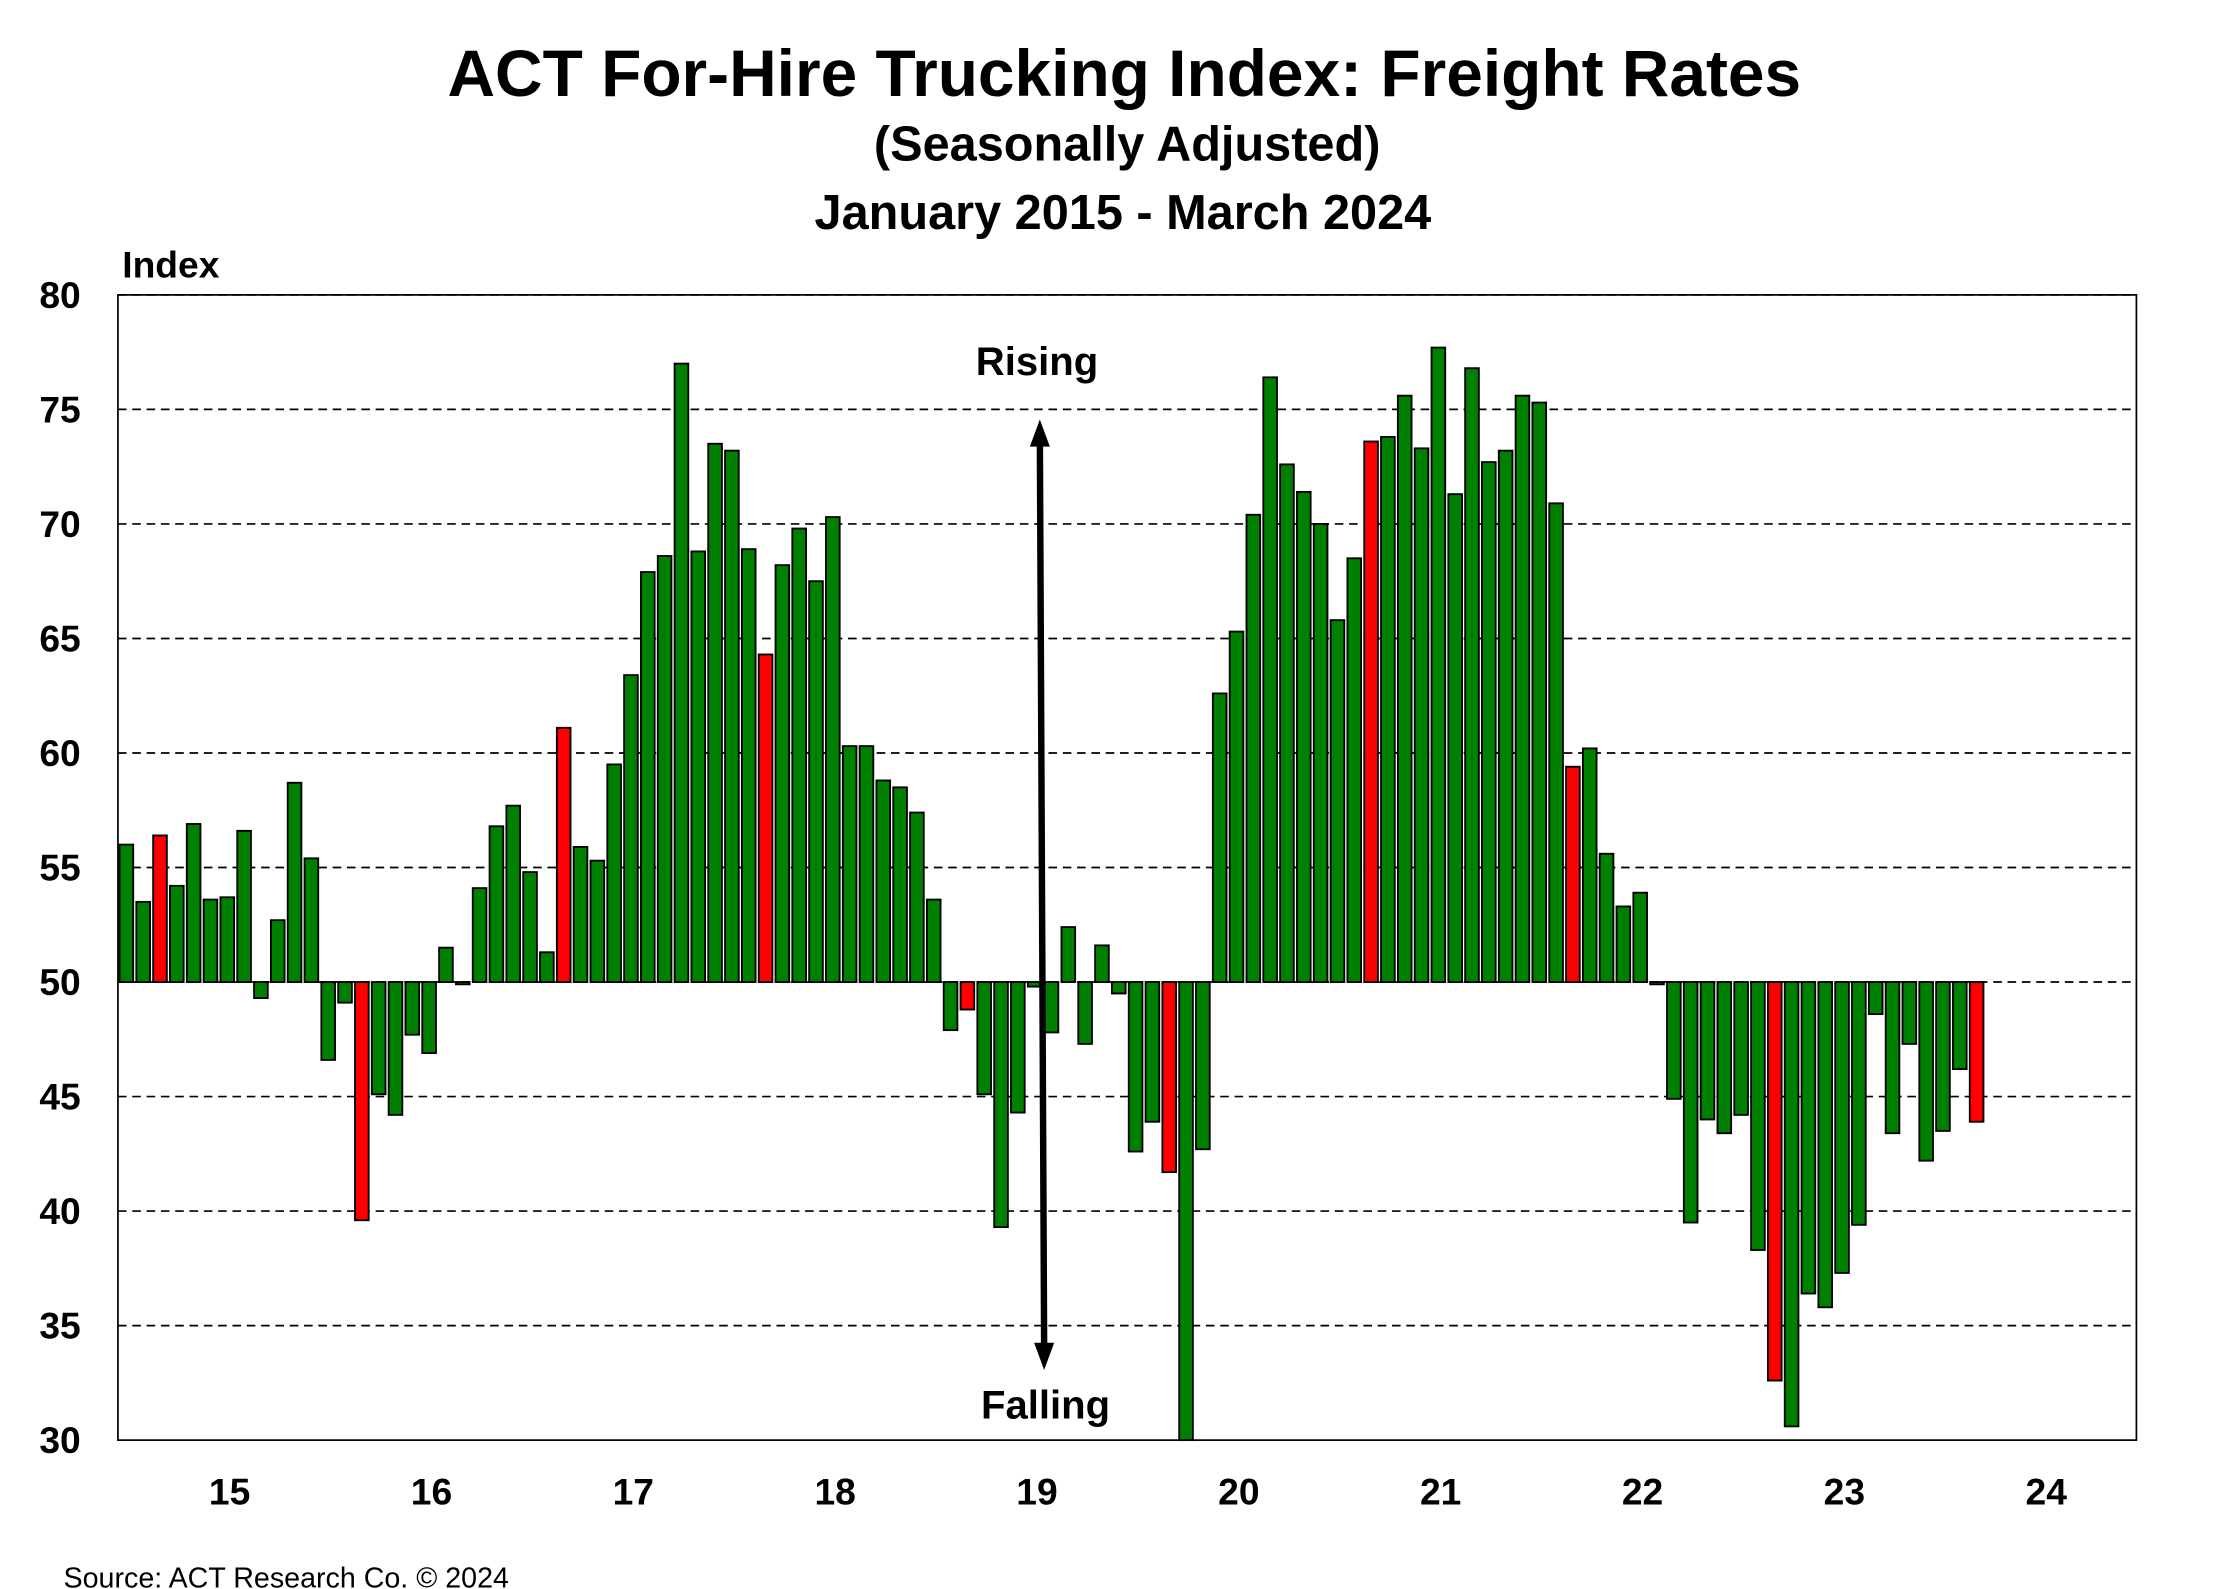 Image resolution: width=2220 pixels, height=1589 pixels. I want to click on y-tick-label: 75, so click(59, 409).